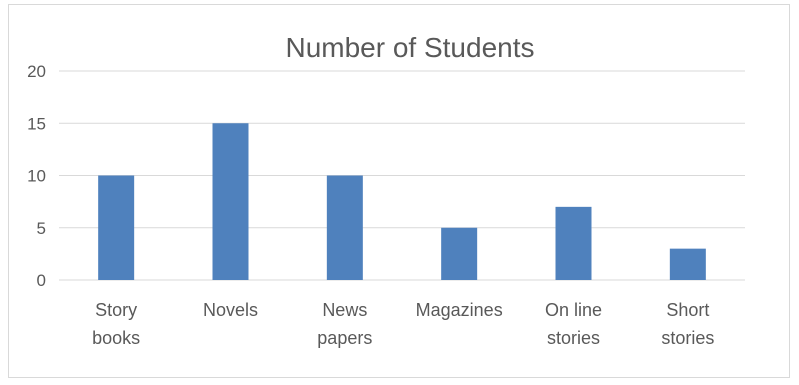  I want to click on x-category-label-line: News, so click(344, 310).